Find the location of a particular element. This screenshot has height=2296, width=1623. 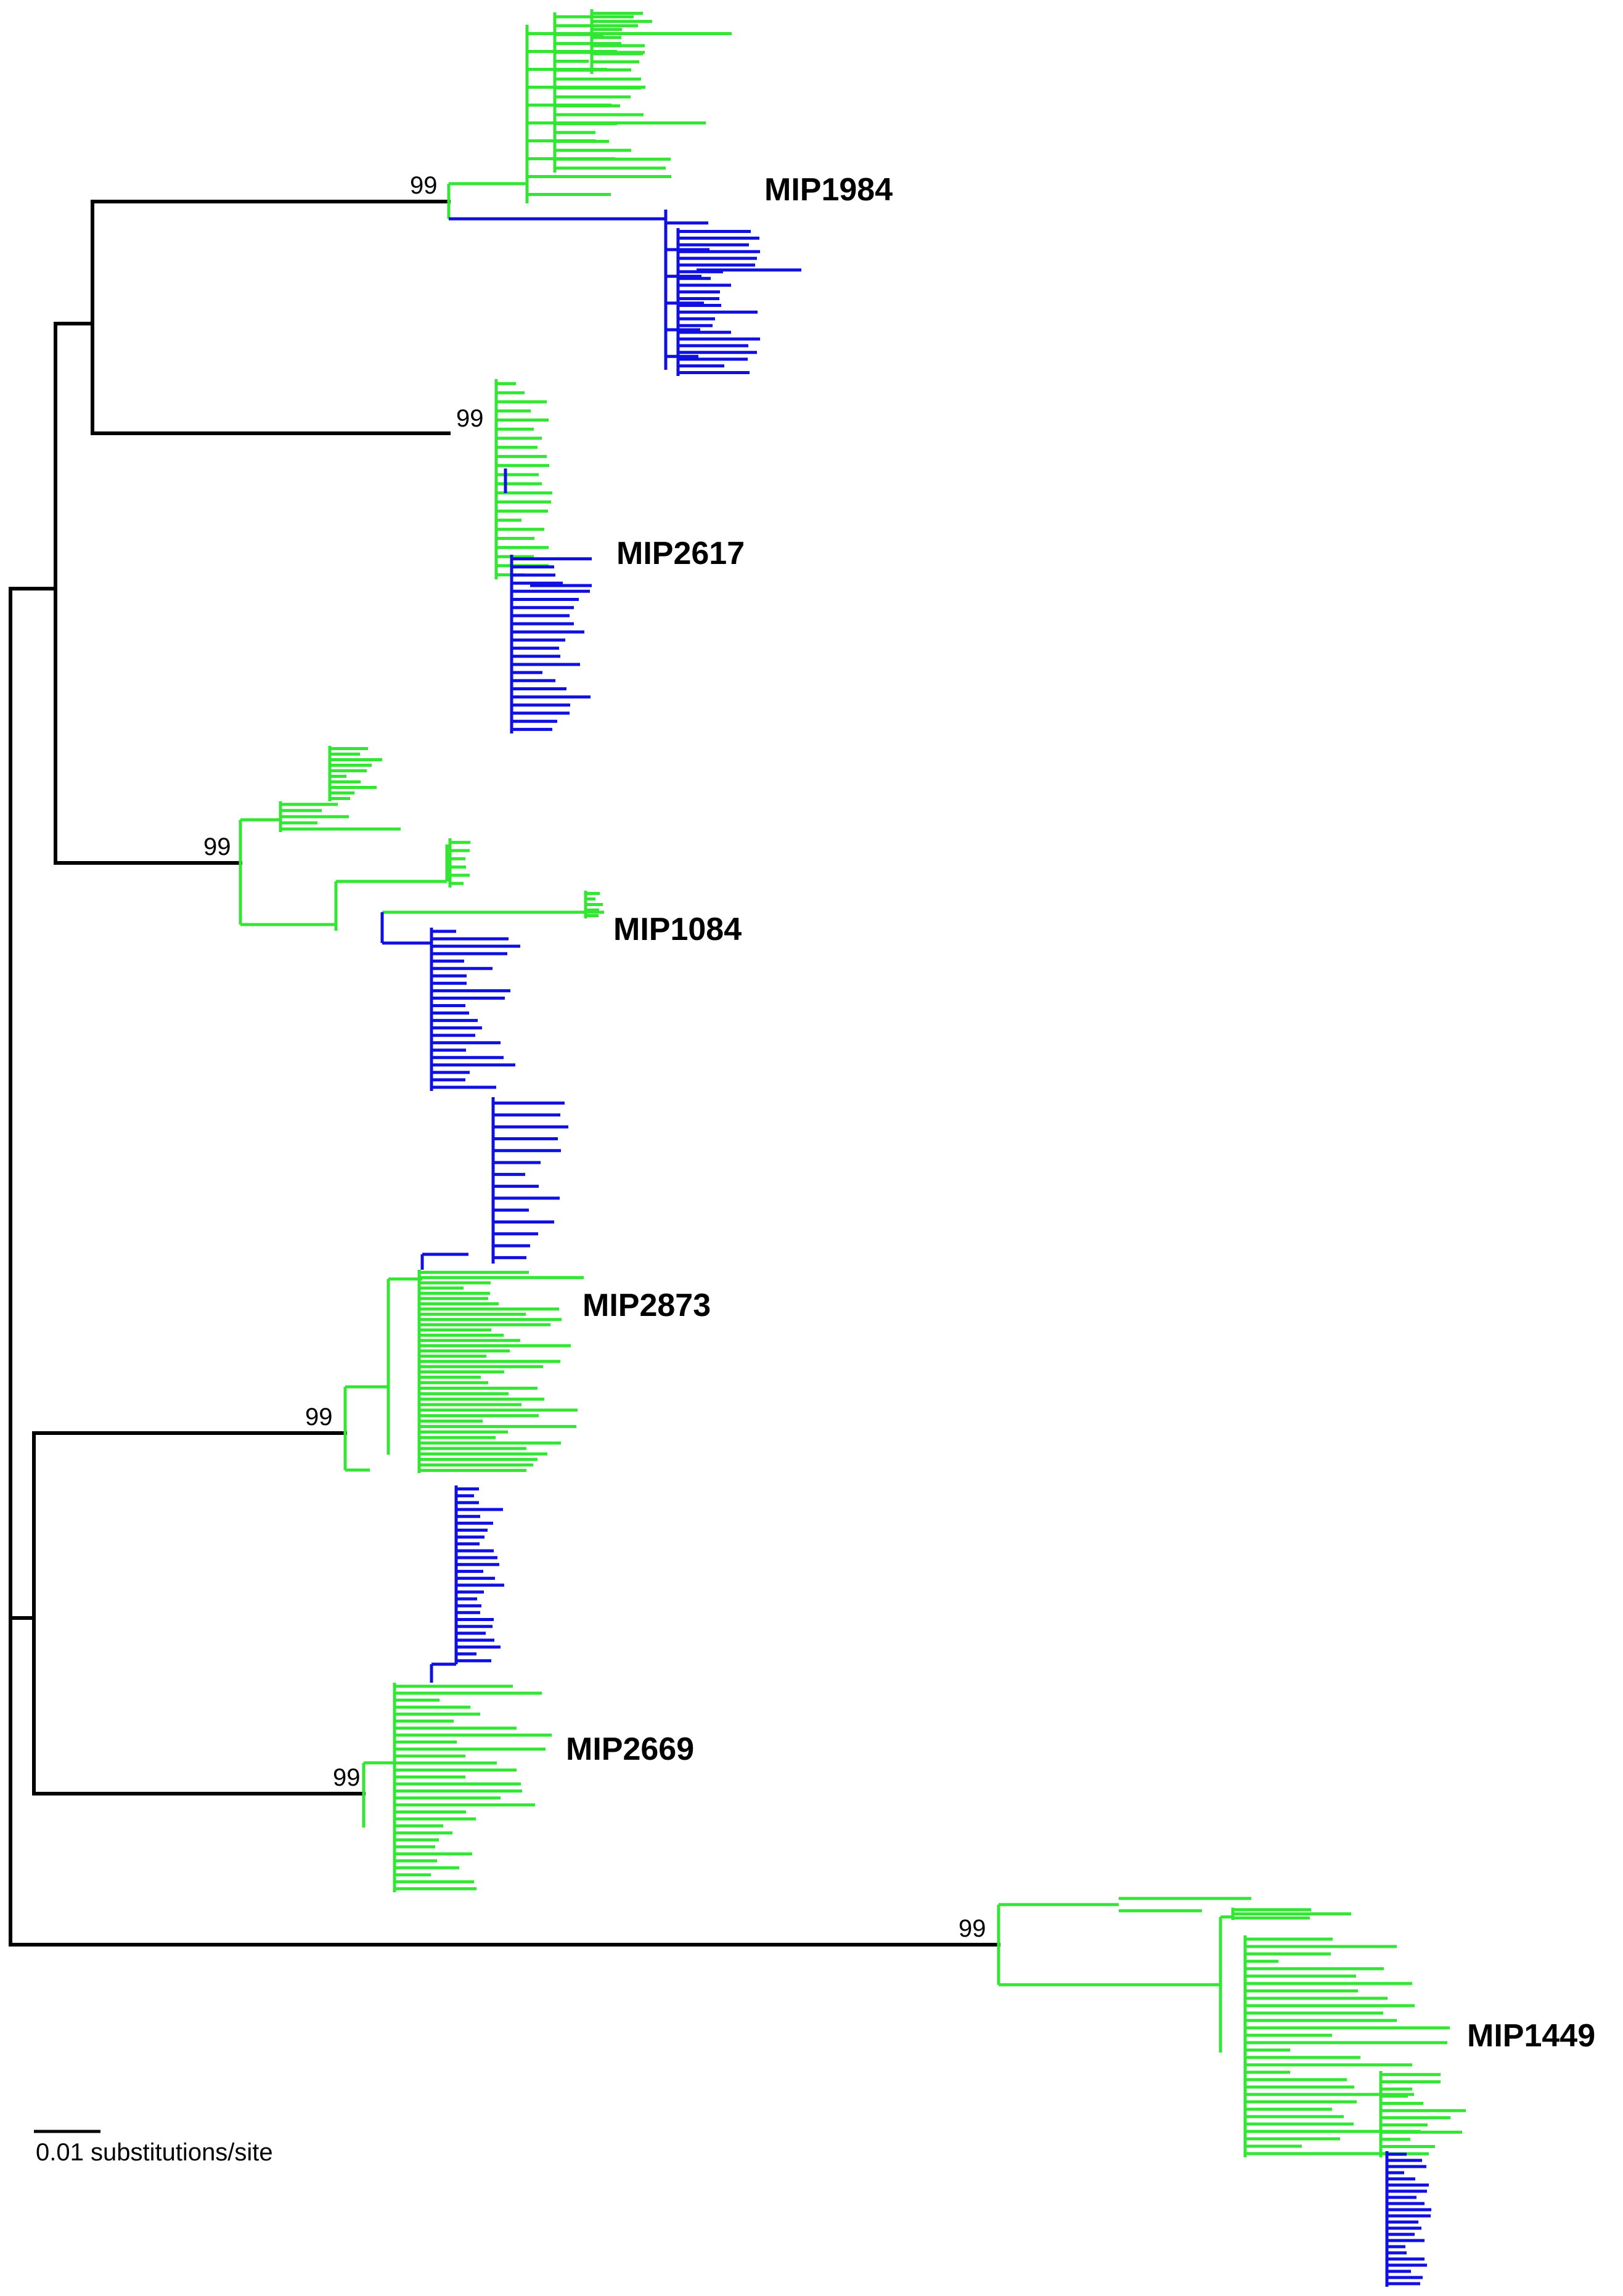

clade-mip2873-subtree is located at coordinates (463, 1363).